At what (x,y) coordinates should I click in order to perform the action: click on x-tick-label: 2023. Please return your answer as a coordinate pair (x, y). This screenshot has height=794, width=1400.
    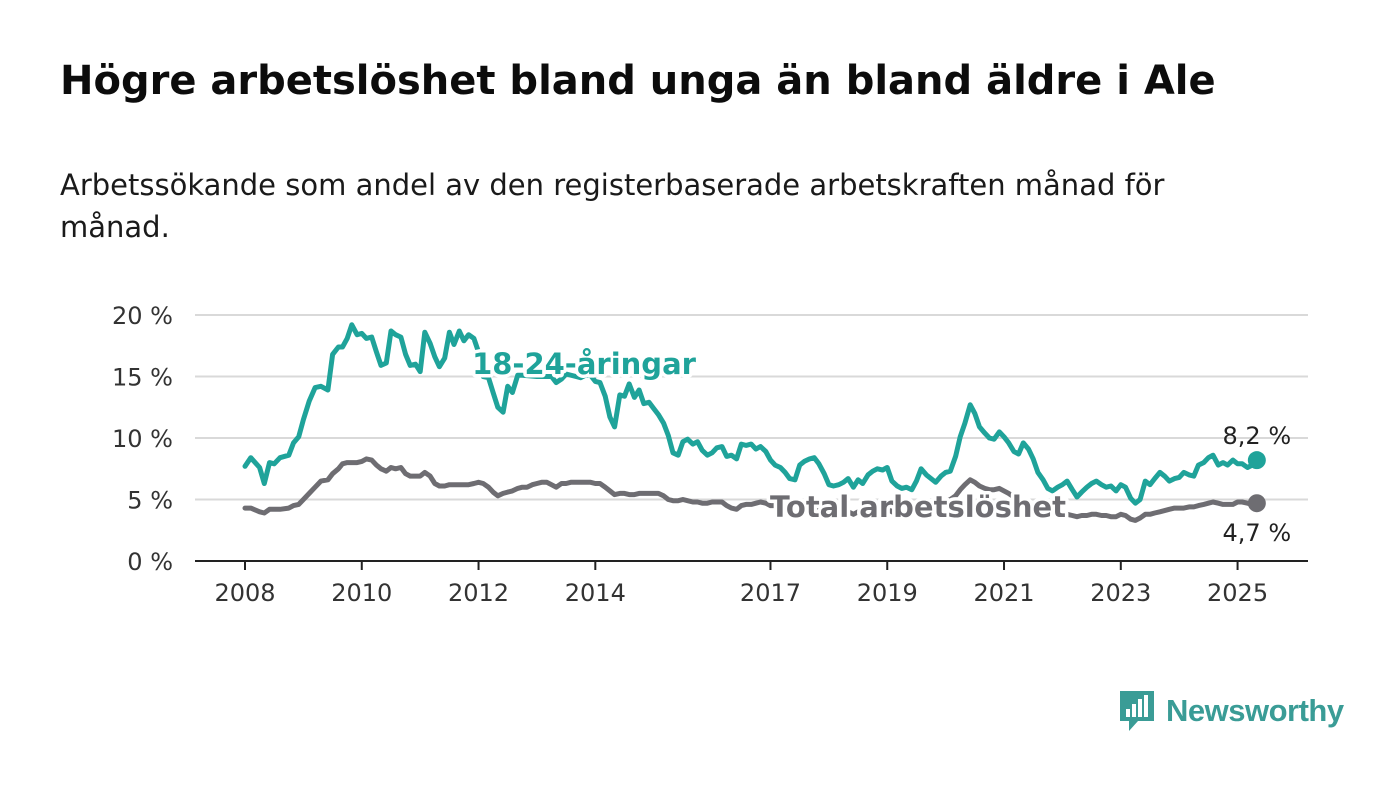
    Looking at the image, I should click on (1120, 593).